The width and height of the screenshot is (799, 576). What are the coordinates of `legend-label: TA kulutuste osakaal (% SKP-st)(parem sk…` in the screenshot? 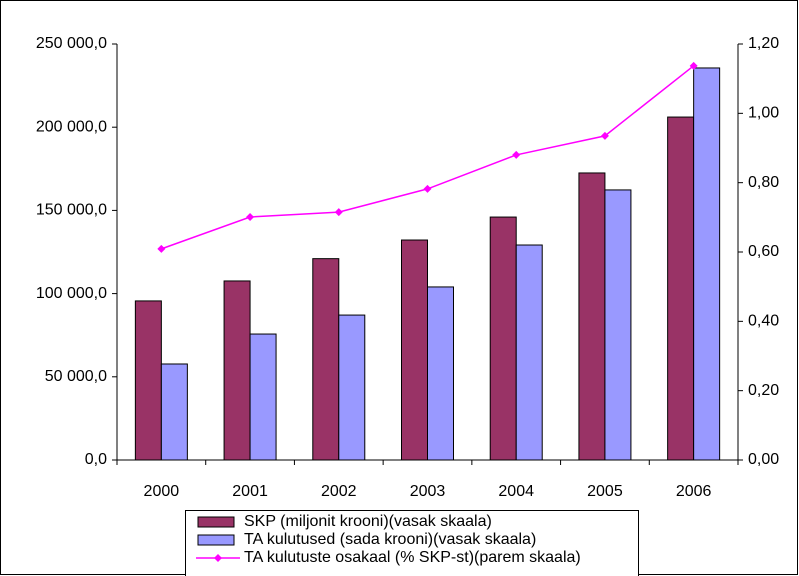 It's located at (412, 557).